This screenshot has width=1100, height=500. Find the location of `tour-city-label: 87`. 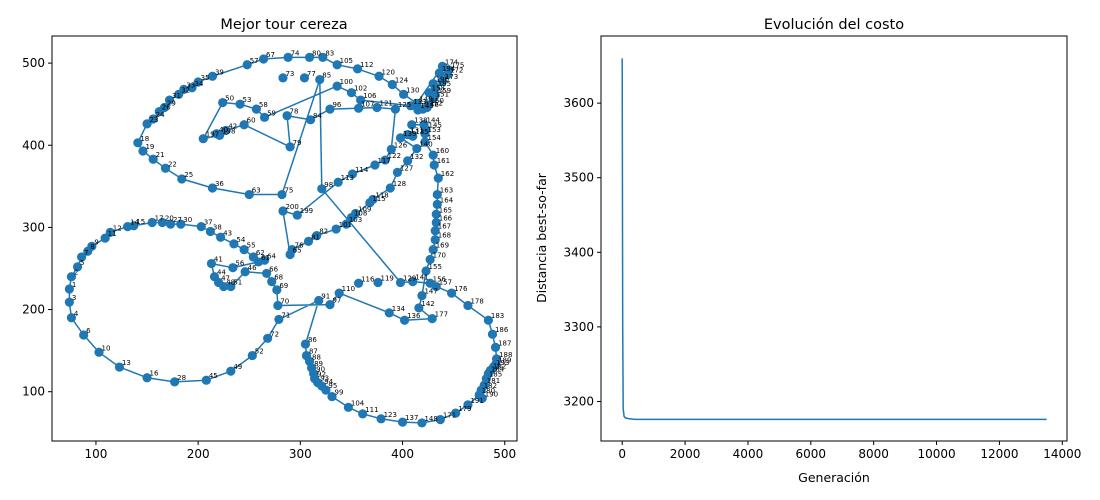

tour-city-label: 87 is located at coordinates (313, 352).